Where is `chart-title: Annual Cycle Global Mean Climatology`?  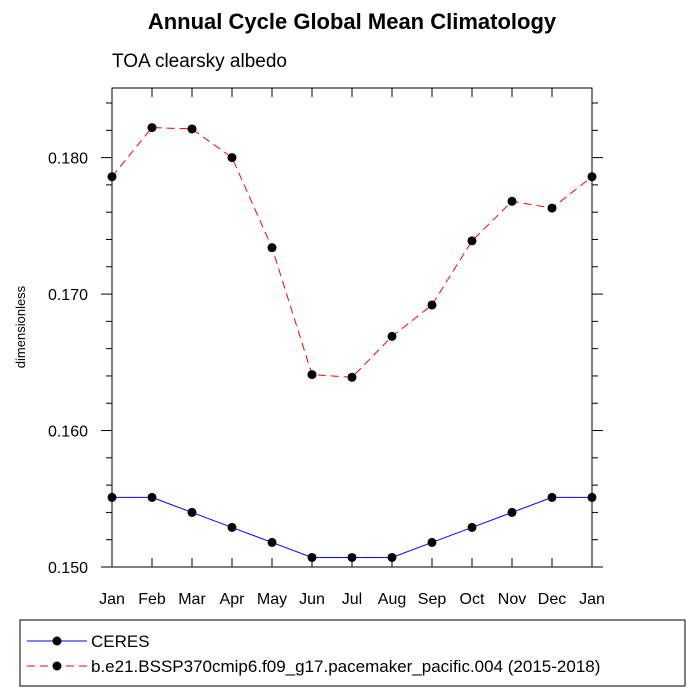 chart-title: Annual Cycle Global Mean Climatology is located at coordinates (352, 21).